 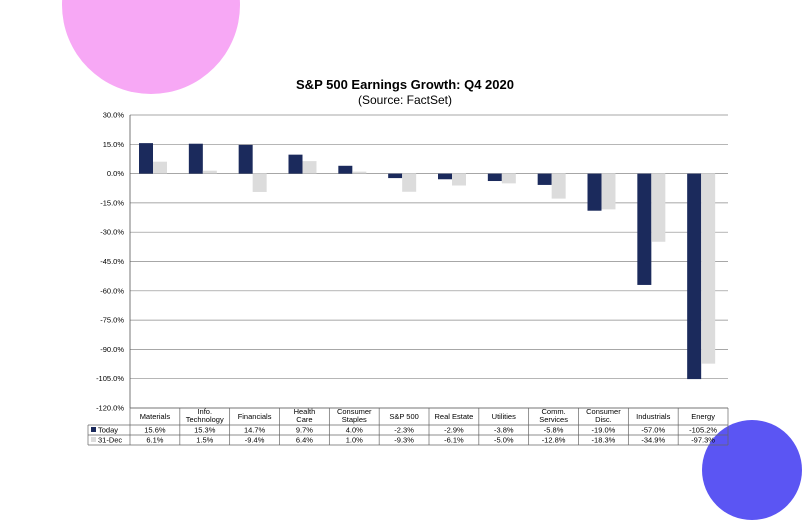 I want to click on category-label: Services, so click(x=553, y=419).